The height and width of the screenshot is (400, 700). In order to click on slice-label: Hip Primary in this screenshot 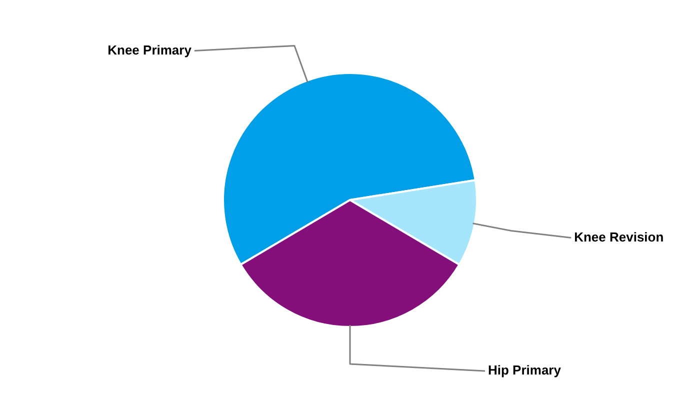, I will do `click(525, 370)`.